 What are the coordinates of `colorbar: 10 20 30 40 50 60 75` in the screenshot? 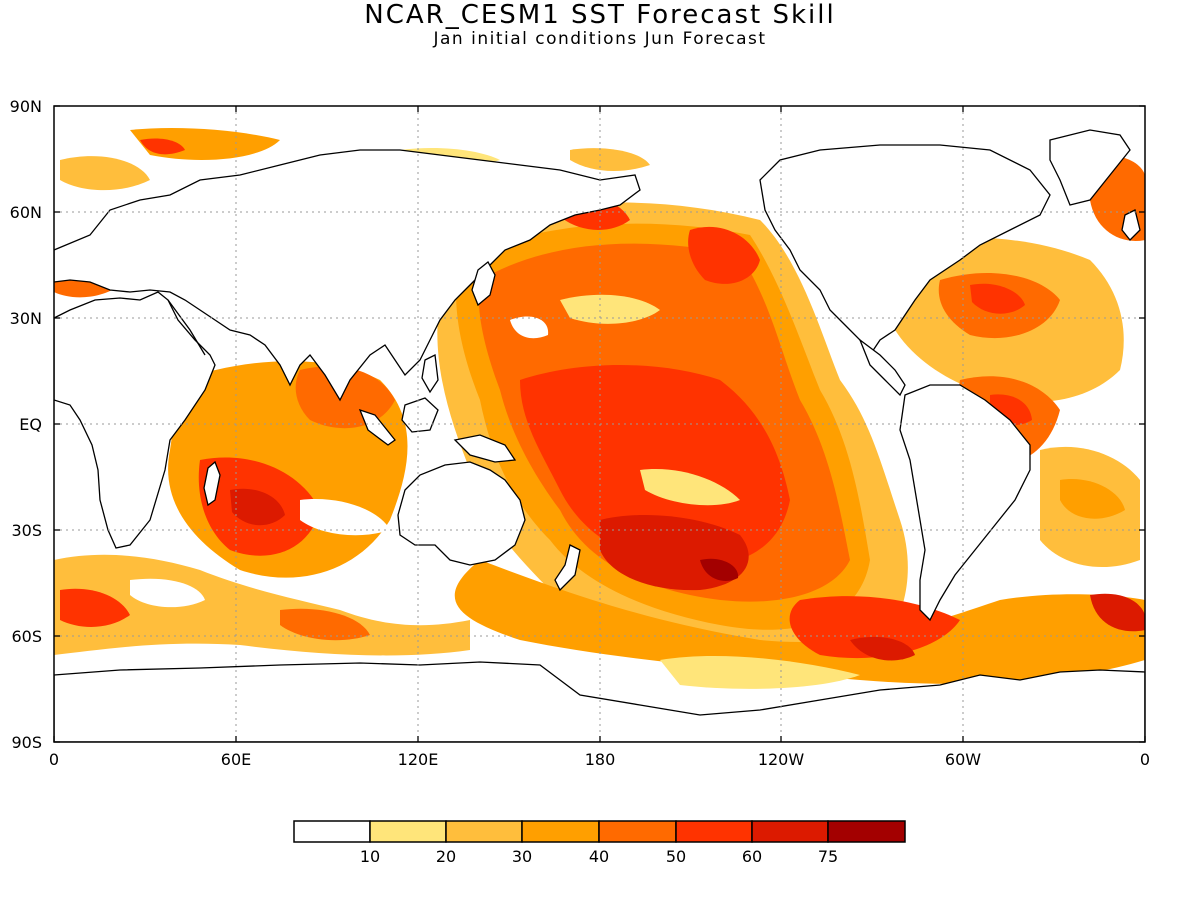 It's located at (599, 843).